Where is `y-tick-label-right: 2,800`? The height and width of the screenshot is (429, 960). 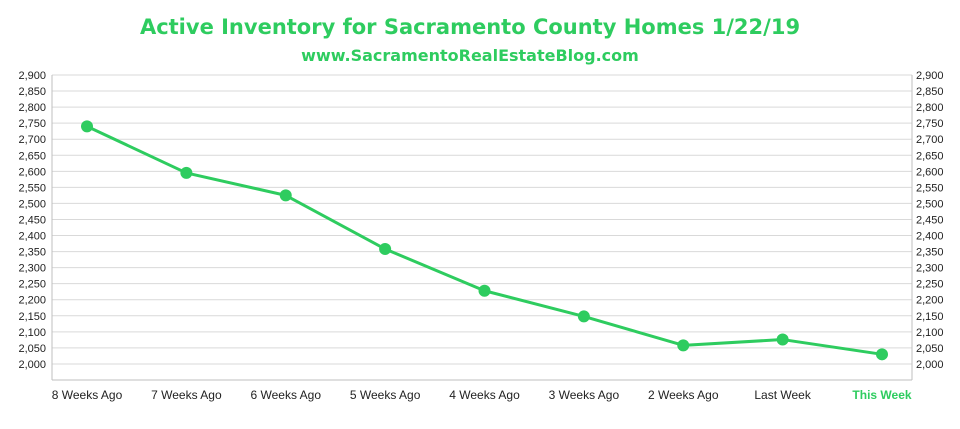 y-tick-label-right: 2,800 is located at coordinates (930, 108).